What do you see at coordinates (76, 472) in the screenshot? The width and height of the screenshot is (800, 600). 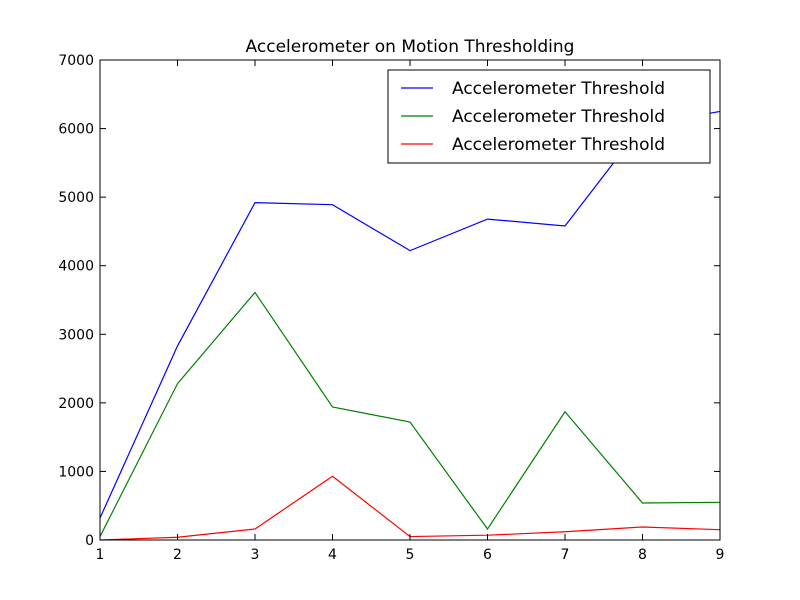 I see `y-tick-label: 1000` at bounding box center [76, 472].